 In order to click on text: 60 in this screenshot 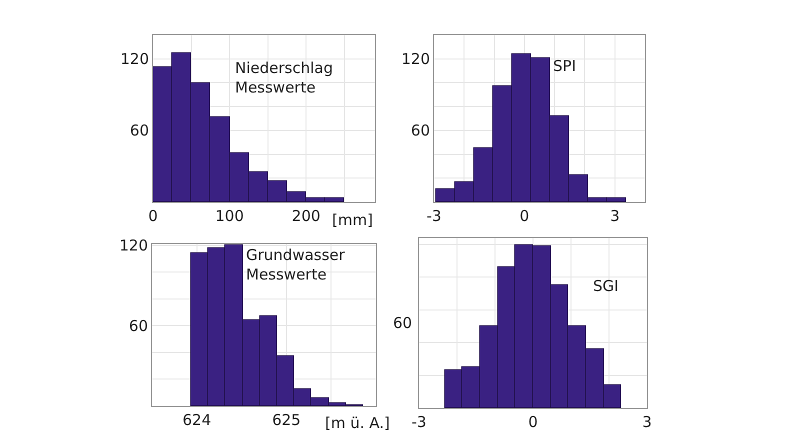, I will do `click(402, 323)`.